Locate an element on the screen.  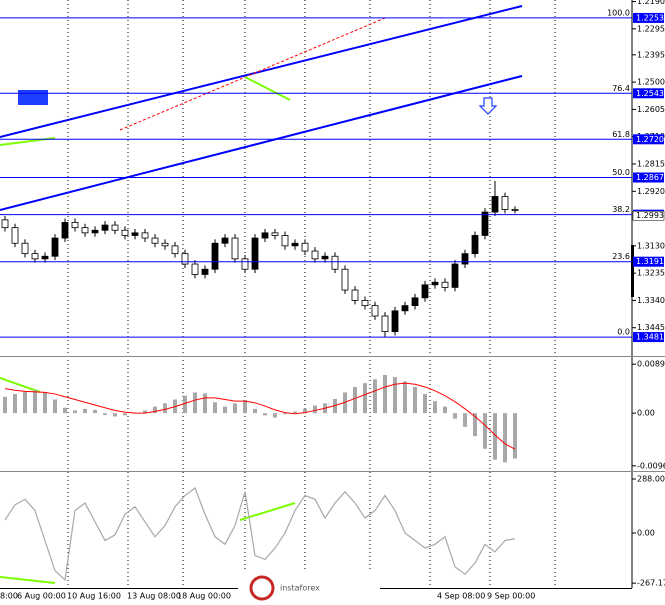
x-tick-label: 8:00 is located at coordinates (9, 596).